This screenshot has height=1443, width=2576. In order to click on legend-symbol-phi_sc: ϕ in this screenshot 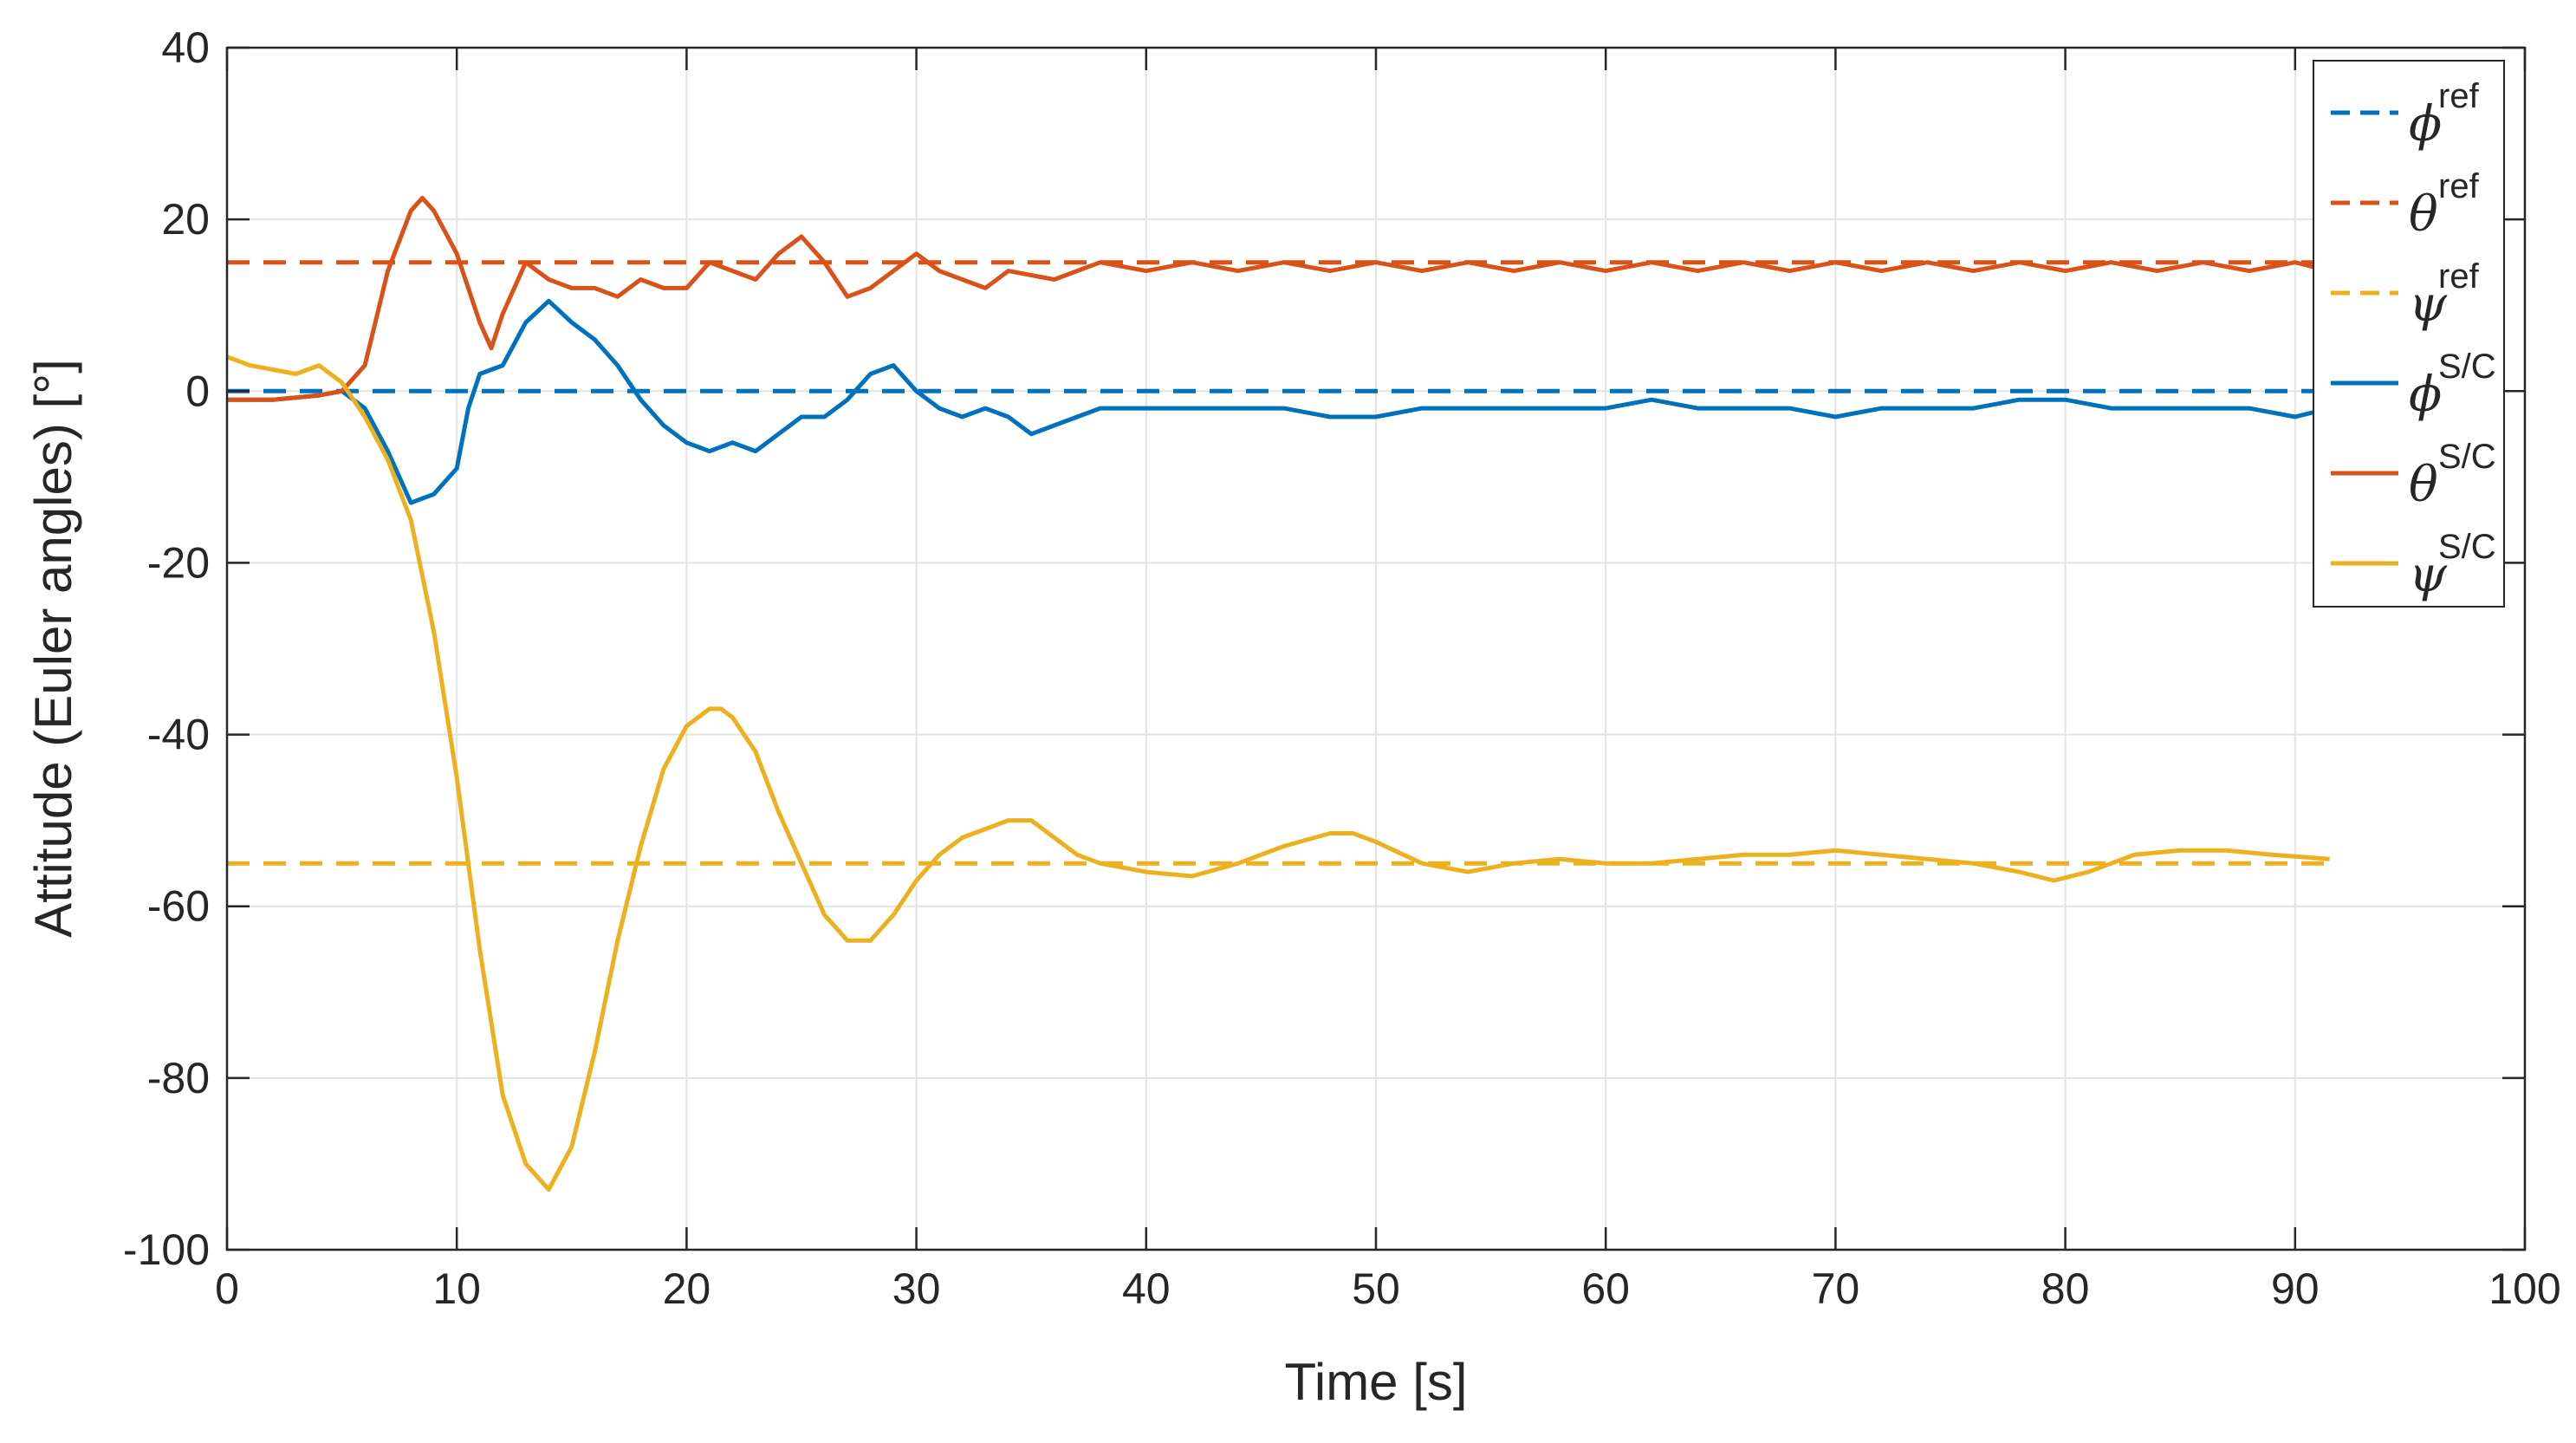, I will do `click(2426, 395)`.